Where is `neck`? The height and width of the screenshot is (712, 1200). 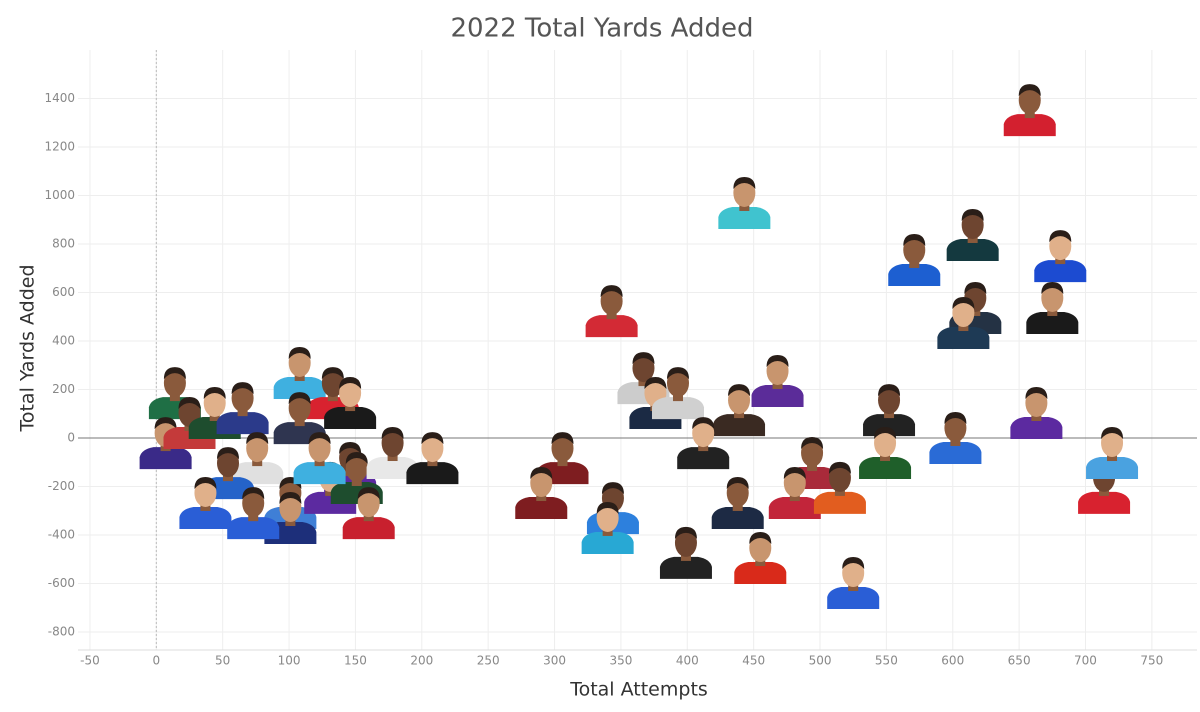
neck is located at coordinates (253, 517).